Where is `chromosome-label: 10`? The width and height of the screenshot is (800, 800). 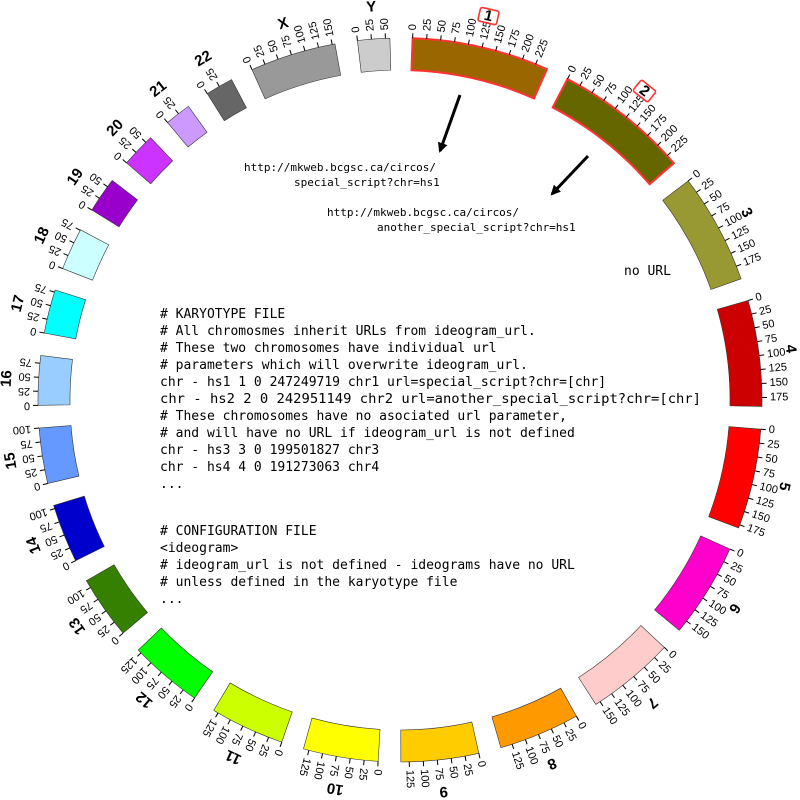 chromosome-label: 10 is located at coordinates (335, 789).